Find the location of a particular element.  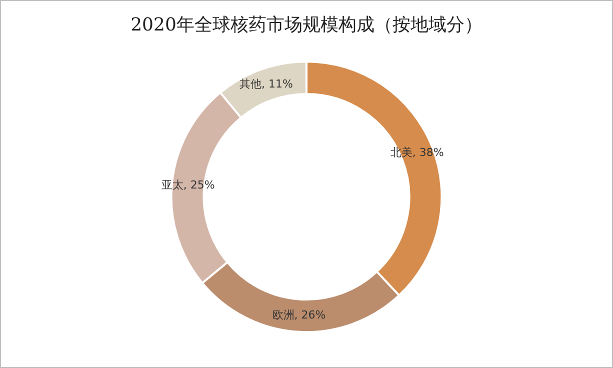

chart-title: 2020年全球核药市场规模构成（按地域分） is located at coordinates (306, 25).